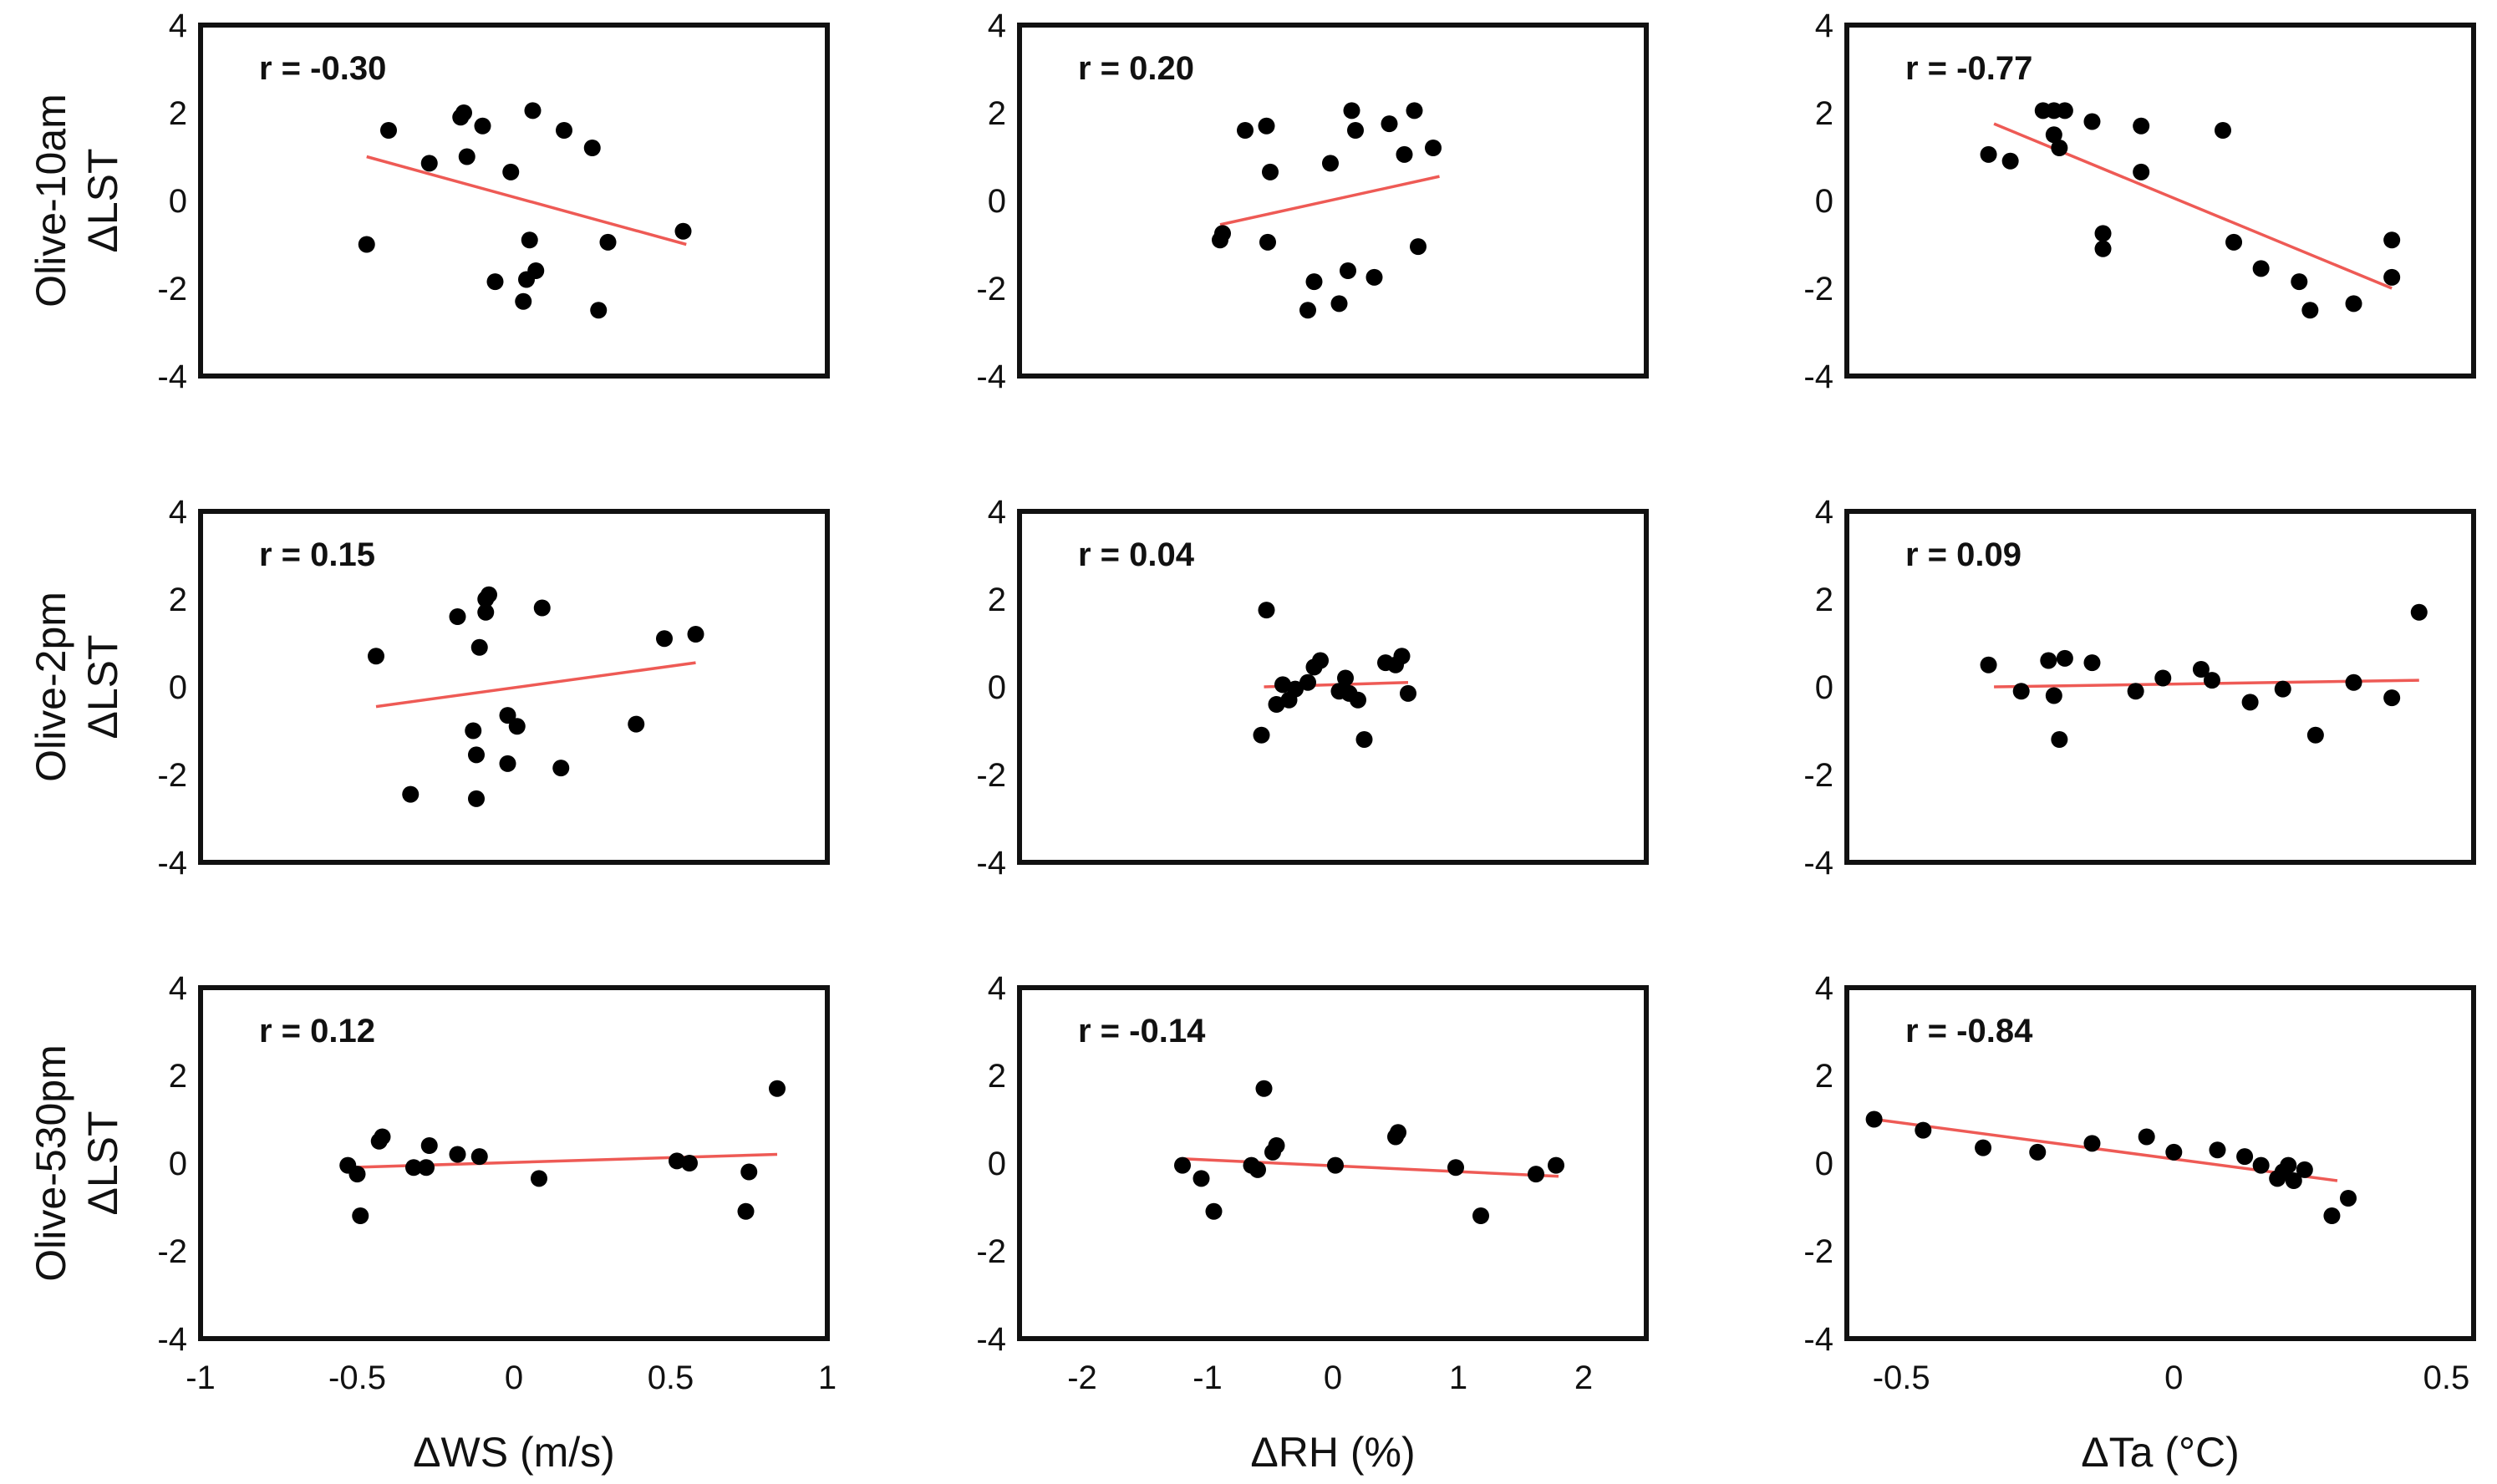 This screenshot has width=2497, height=1484. What do you see at coordinates (1458, 1377) in the screenshot?
I see `x-tick-label: 1` at bounding box center [1458, 1377].